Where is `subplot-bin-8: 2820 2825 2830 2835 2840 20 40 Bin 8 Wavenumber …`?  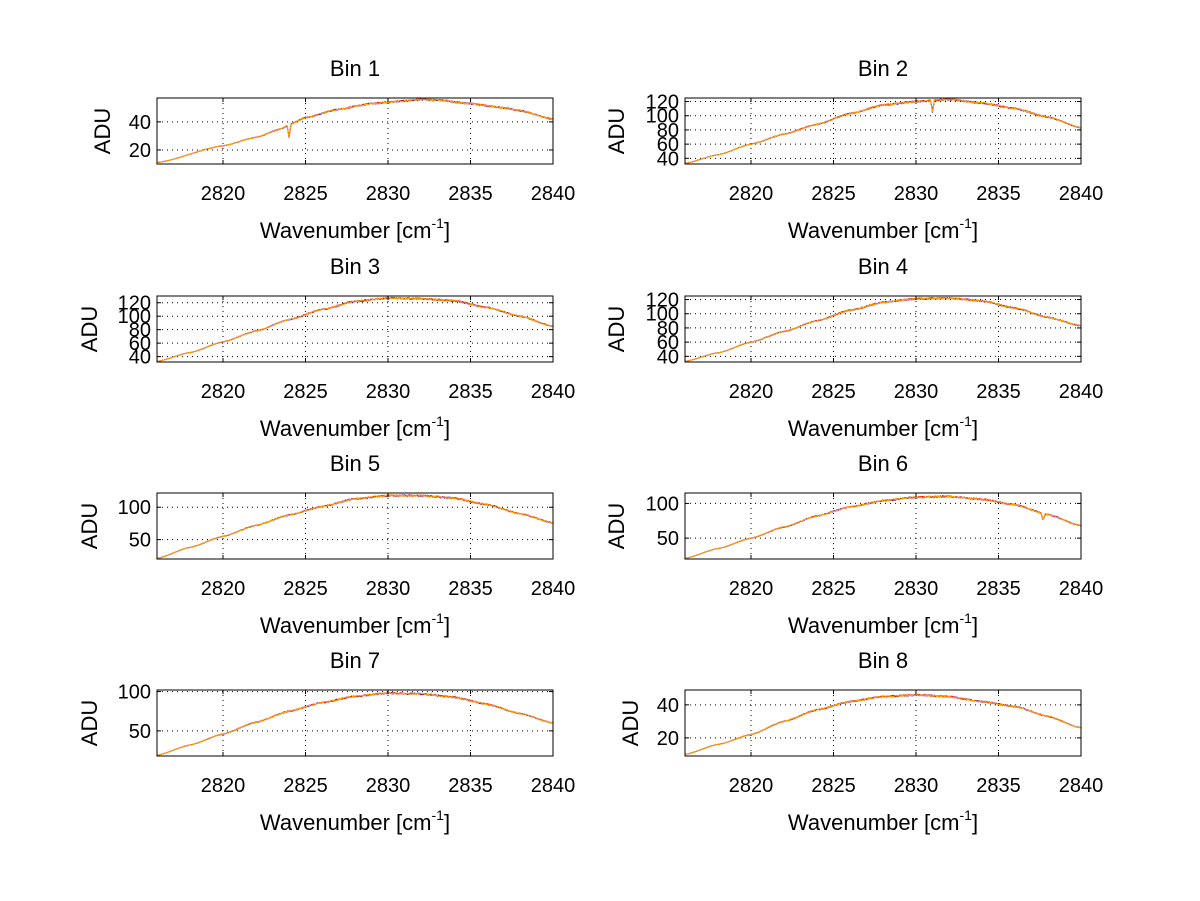 subplot-bin-8: 2820 2825 2830 2835 2840 20 40 Bin 8 Wavenumber … is located at coordinates (860, 741).